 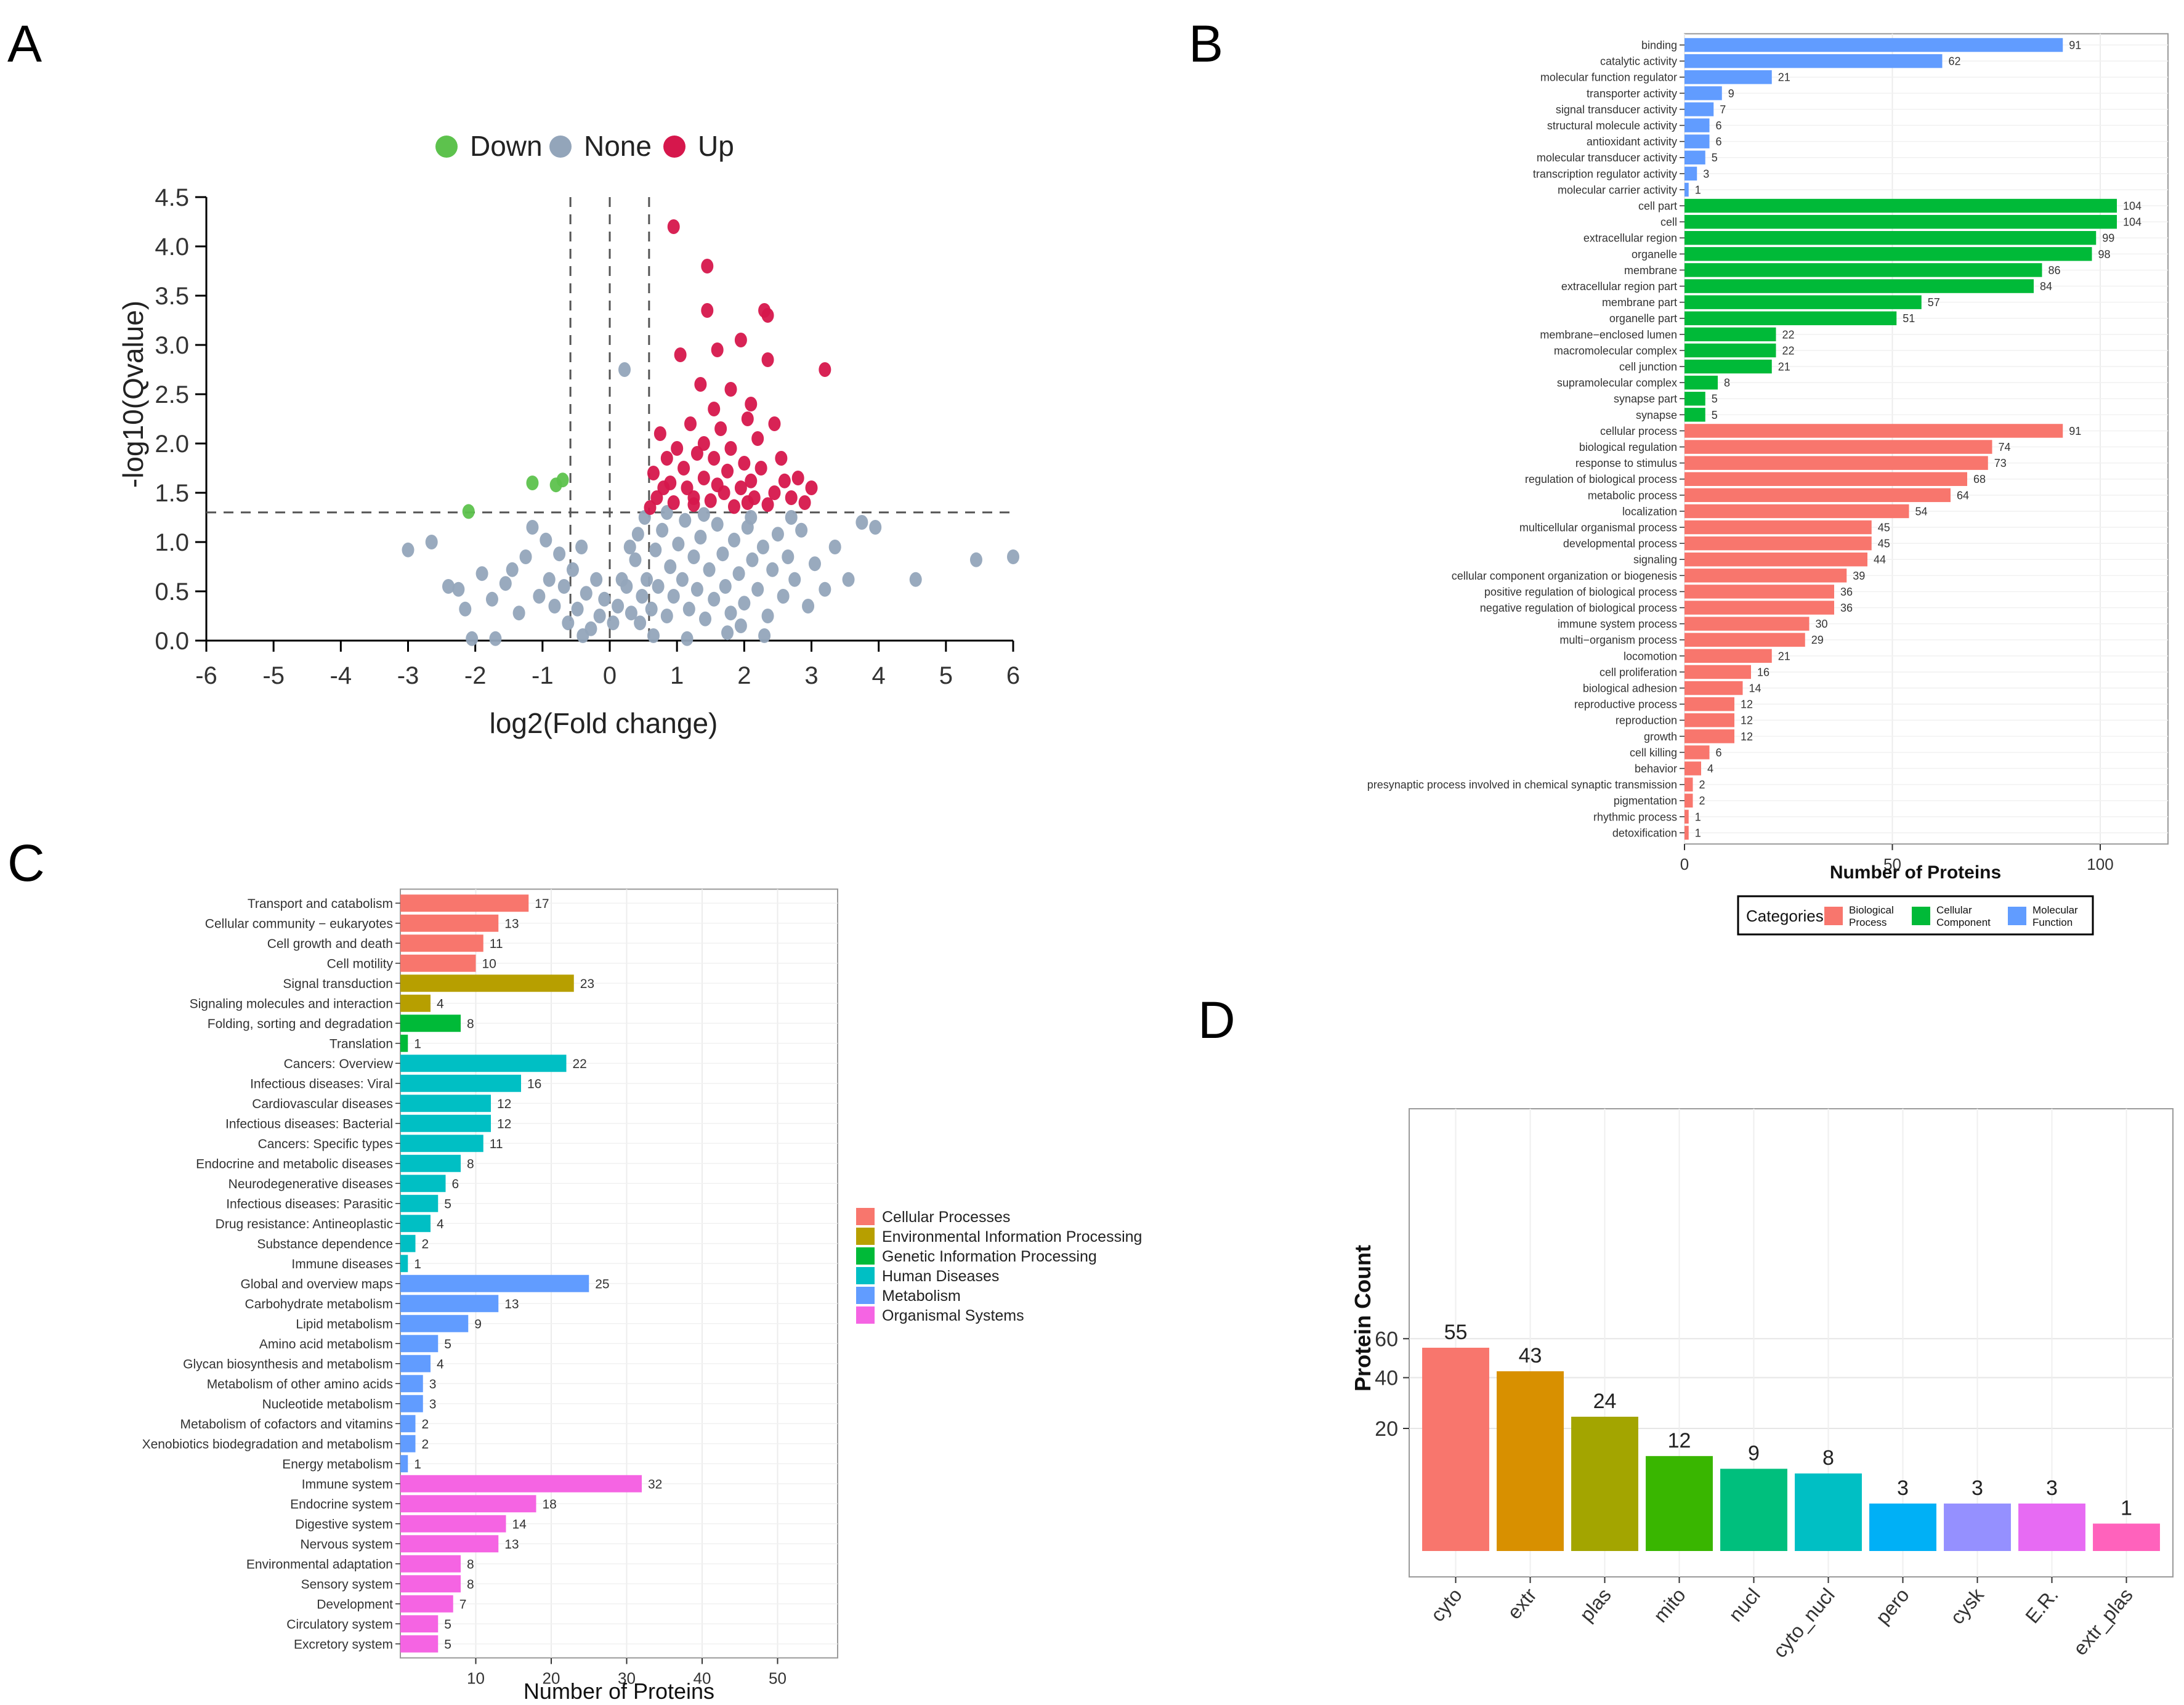 What do you see at coordinates (339, 1625) in the screenshot?
I see `category-label: Circulatory system` at bounding box center [339, 1625].